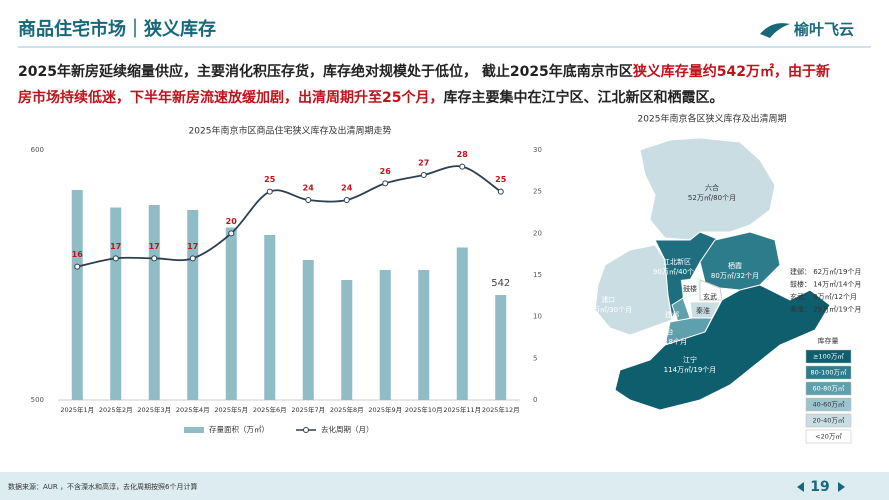  What do you see at coordinates (537, 233) in the screenshot?
I see `y2-tick-label: 20` at bounding box center [537, 233].